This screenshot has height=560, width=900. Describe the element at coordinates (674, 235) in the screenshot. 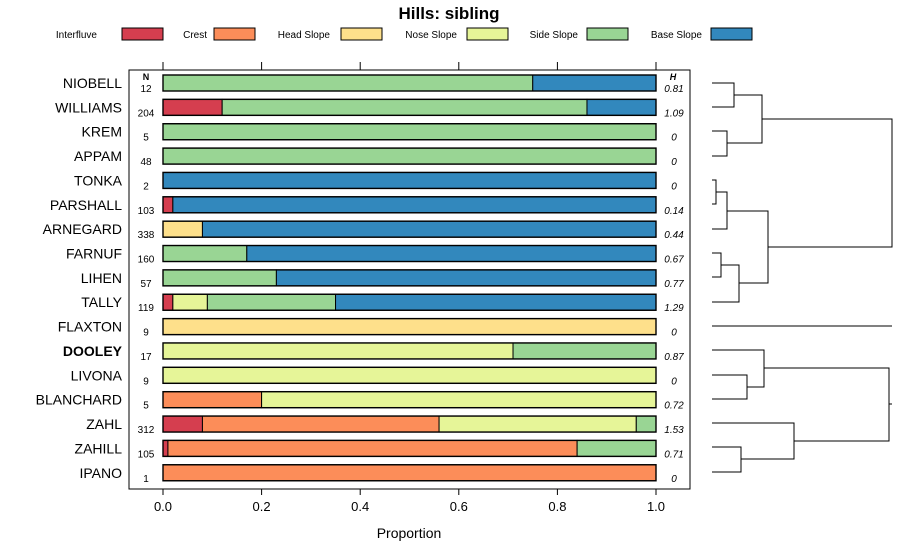

I see `h-value-label: 0.44` at that location.